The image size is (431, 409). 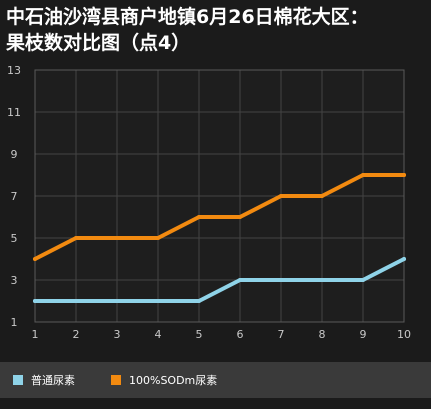 I want to click on chart-title: 中石油沙湾县商户地镇6月26日棉花大区： 果枝数对比图（点4）, so click(x=216, y=30).